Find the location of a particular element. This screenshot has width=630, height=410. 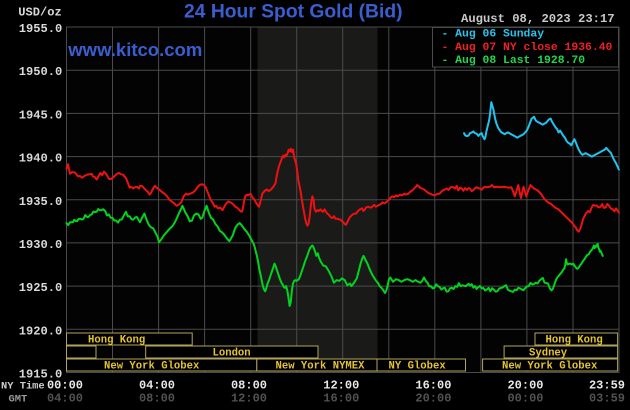

svg-text: 1920.0 is located at coordinates (41, 331).